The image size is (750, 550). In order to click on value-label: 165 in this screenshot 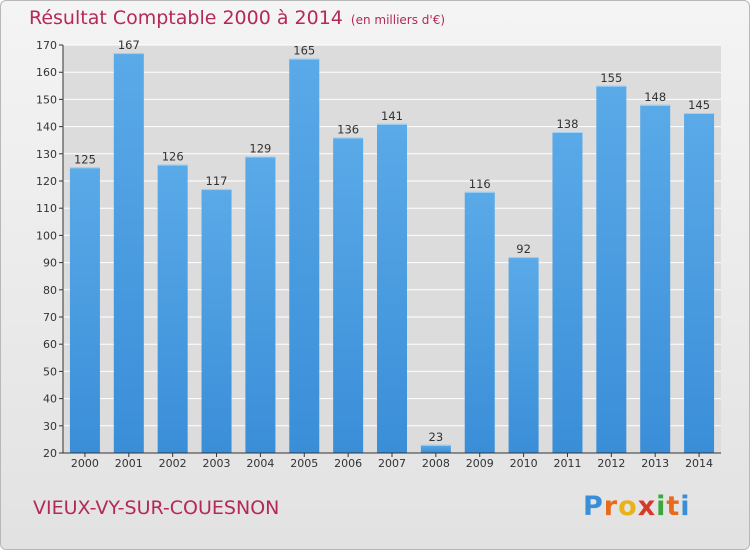, I will do `click(304, 51)`.